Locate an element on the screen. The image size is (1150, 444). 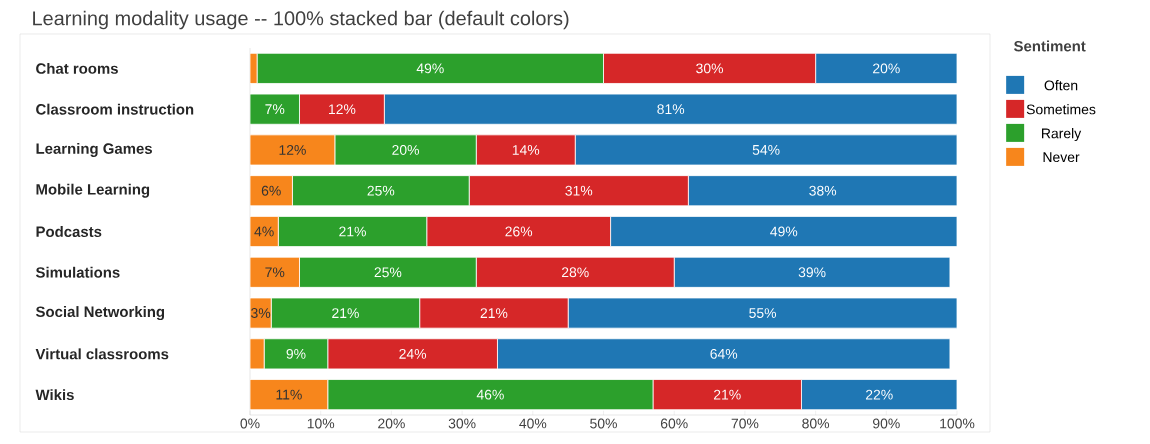
data-label: 11% is located at coordinates (289, 394).